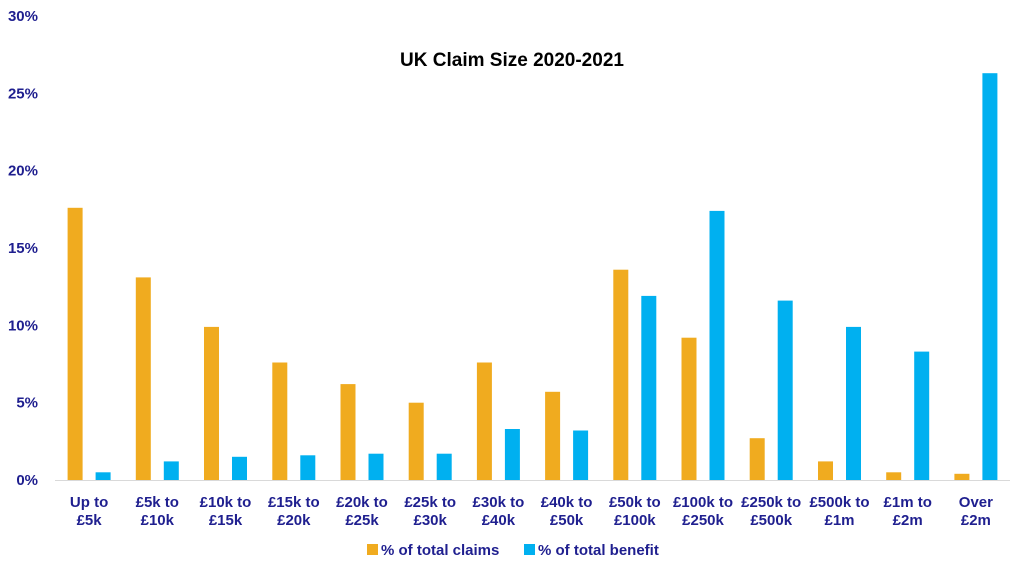 The height and width of the screenshot is (571, 1024). I want to click on x-tick-label: Over £2m, so click(976, 511).